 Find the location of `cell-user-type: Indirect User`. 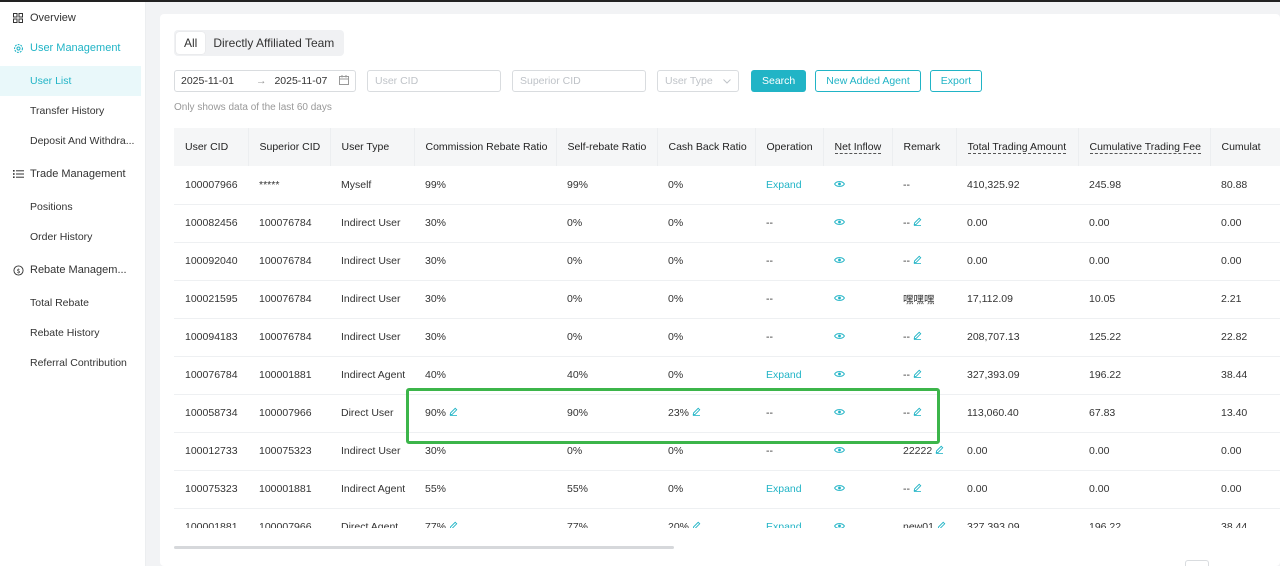

cell-user-type: Indirect User is located at coordinates (372, 261).